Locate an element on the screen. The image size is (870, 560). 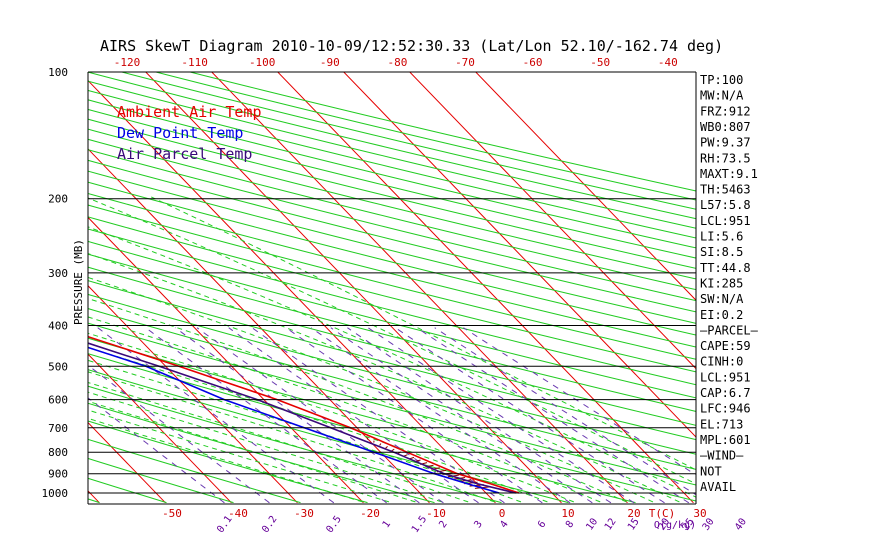
index-item: L57:5.8 is located at coordinates (725, 205).